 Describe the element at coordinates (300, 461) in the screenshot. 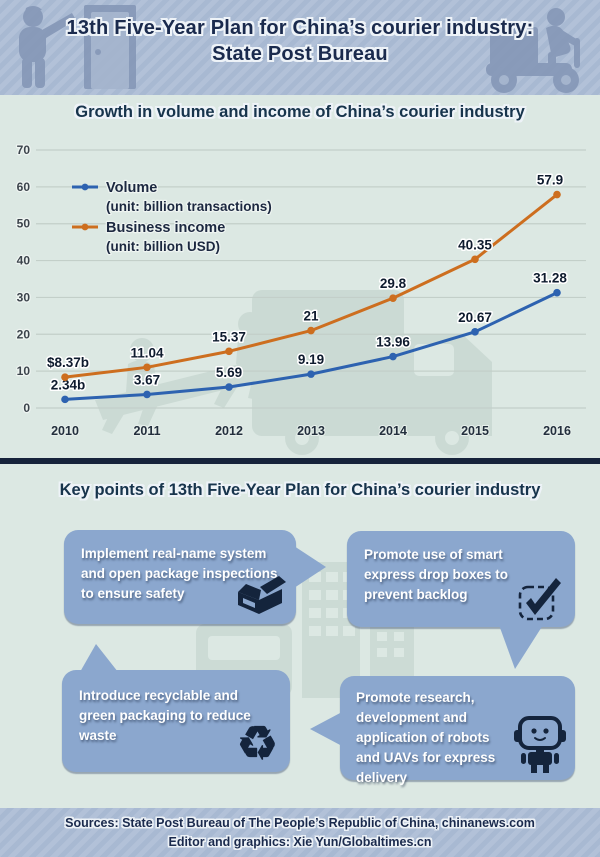

I see `section-divider` at that location.